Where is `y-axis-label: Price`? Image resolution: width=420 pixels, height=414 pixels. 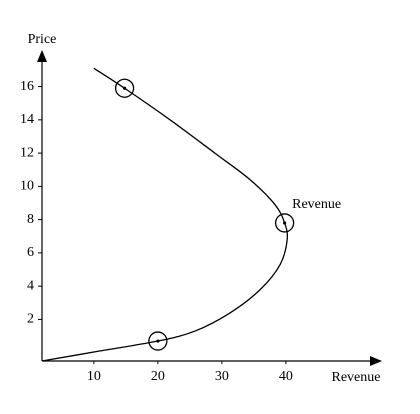 y-axis-label: Price is located at coordinates (42, 39).